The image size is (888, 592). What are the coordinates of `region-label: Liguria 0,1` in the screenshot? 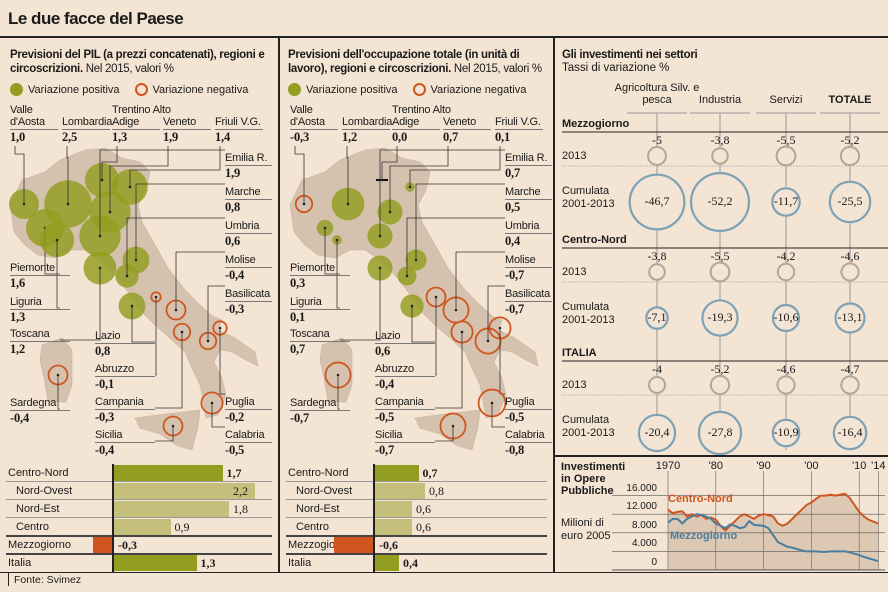 It's located at (320, 310).